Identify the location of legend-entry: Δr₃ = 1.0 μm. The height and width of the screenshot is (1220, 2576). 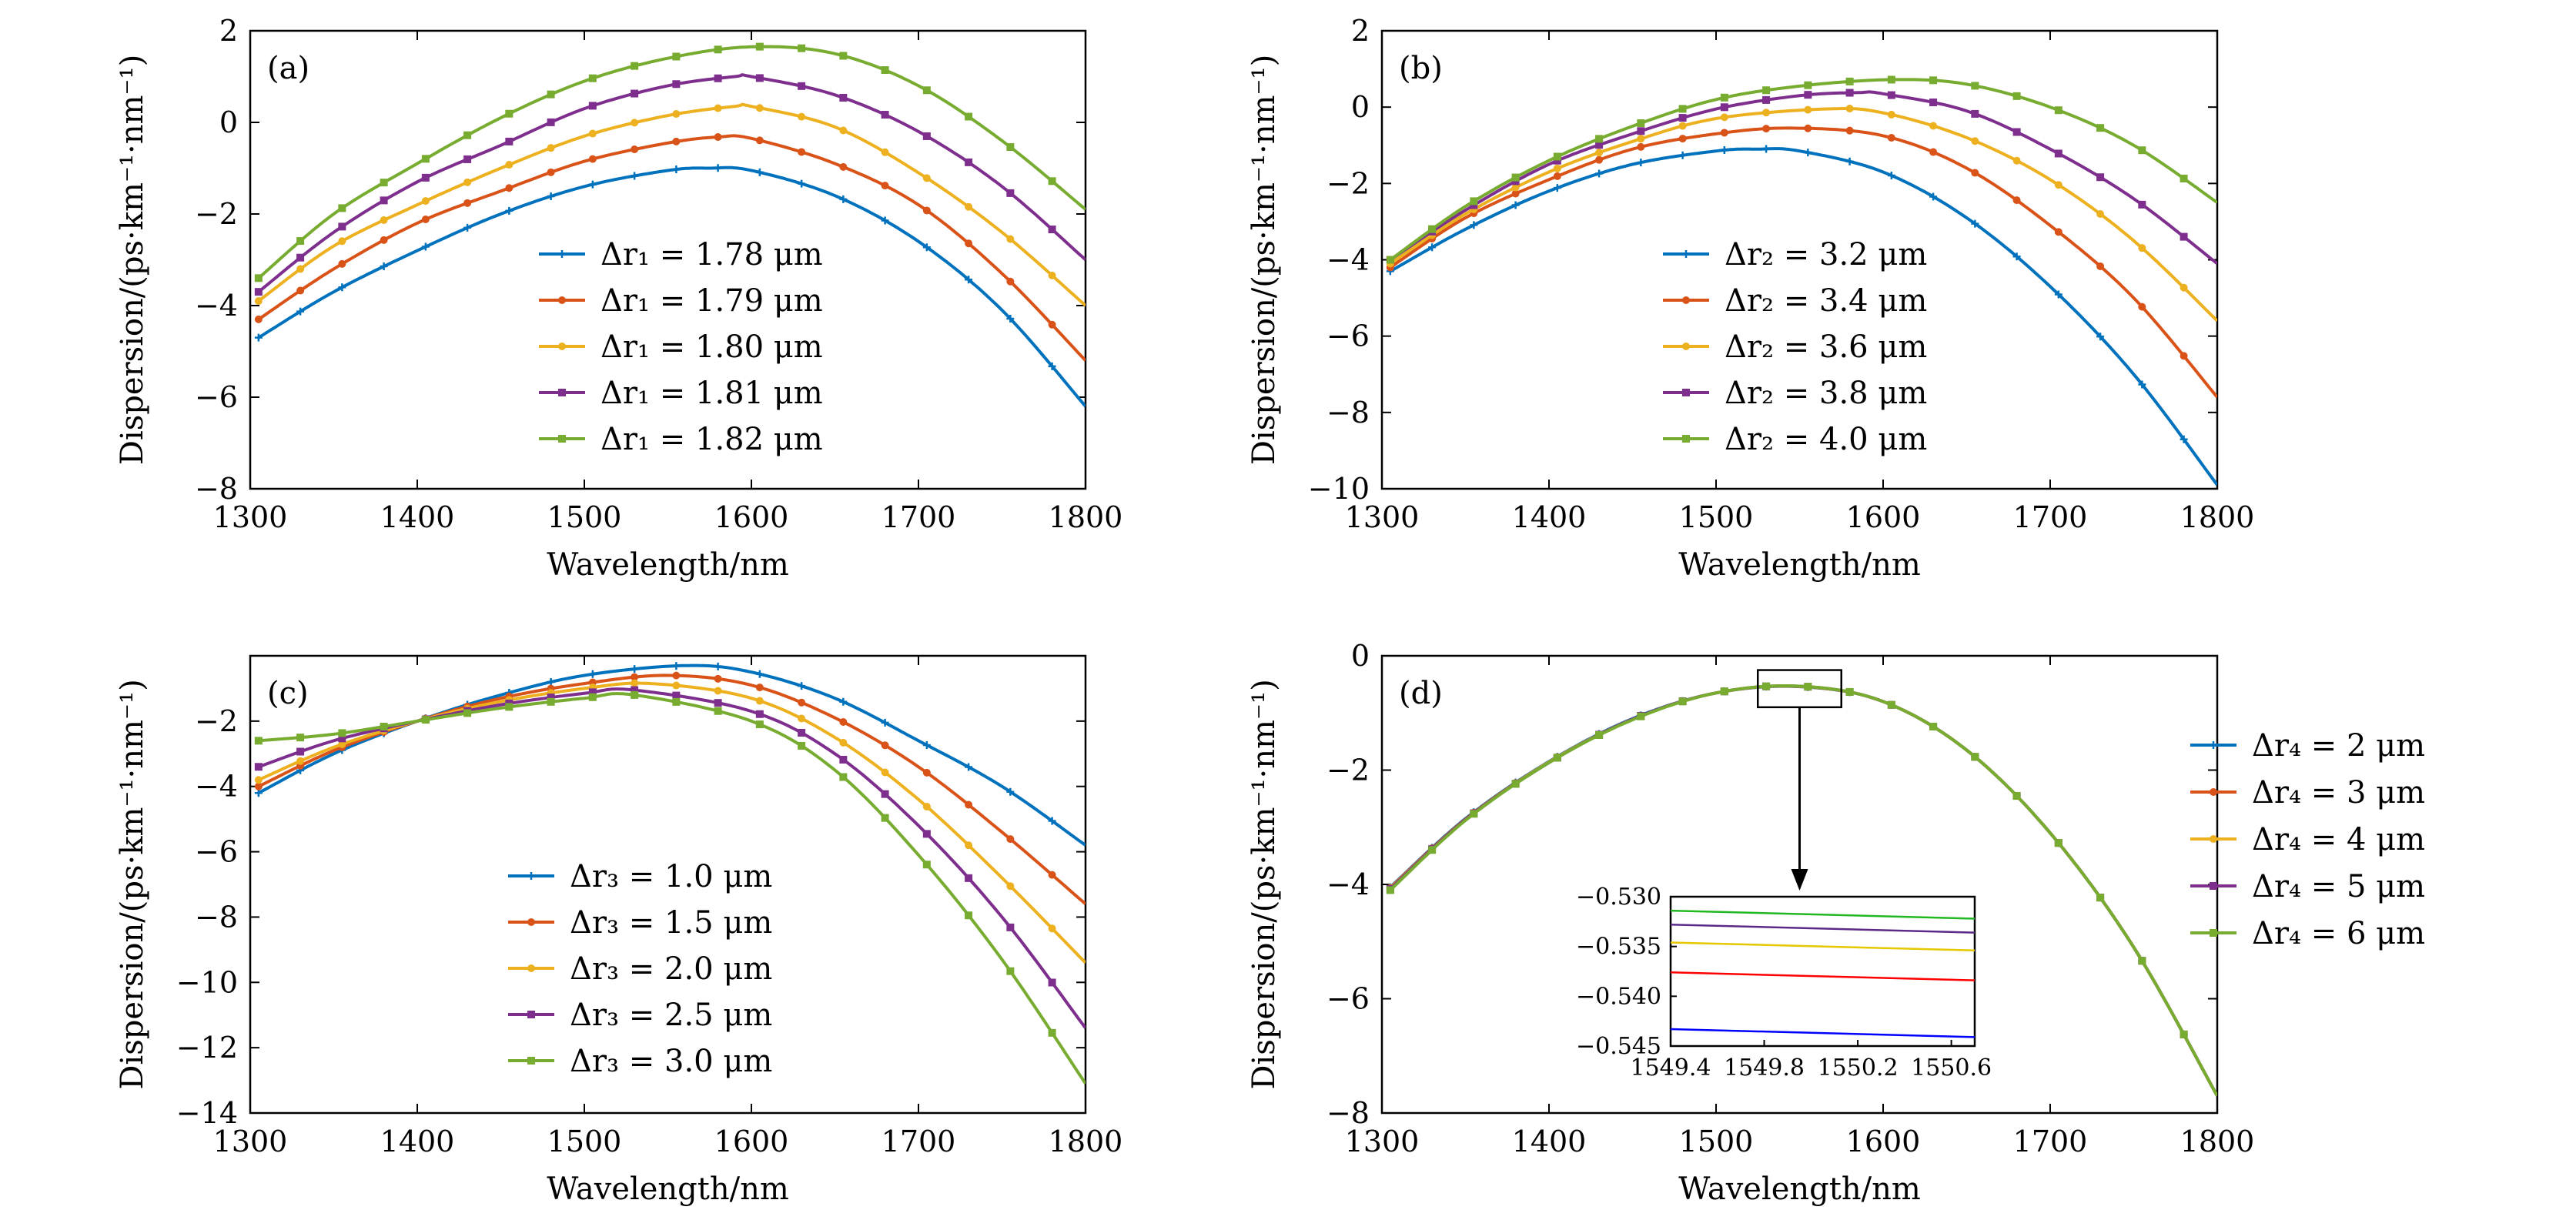
(671, 877).